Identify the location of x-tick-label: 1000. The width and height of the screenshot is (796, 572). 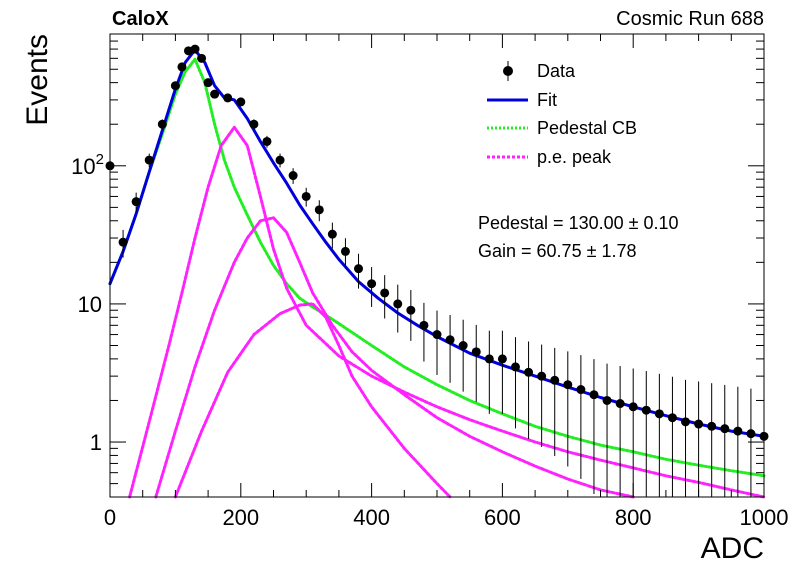
(764, 517).